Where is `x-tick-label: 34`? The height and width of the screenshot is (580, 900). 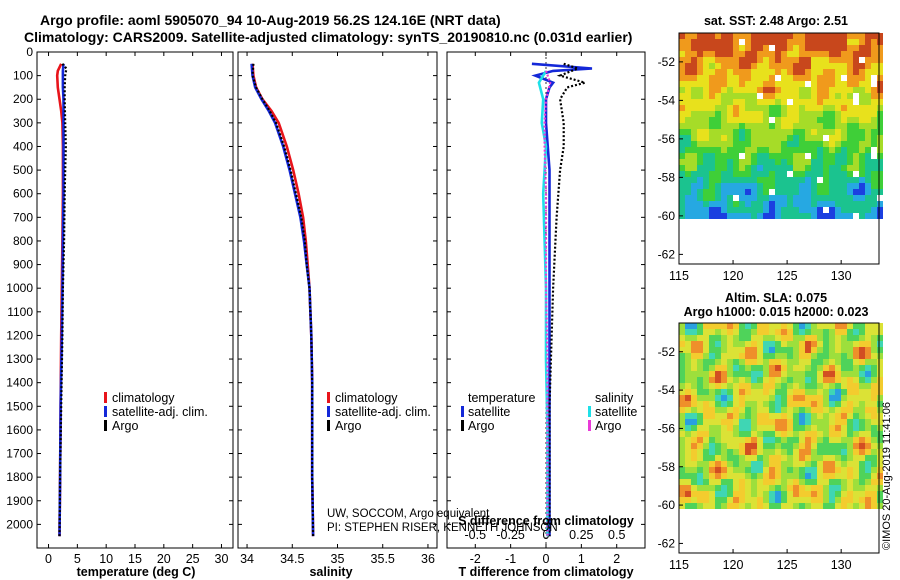 x-tick-label: 34 is located at coordinates (247, 559).